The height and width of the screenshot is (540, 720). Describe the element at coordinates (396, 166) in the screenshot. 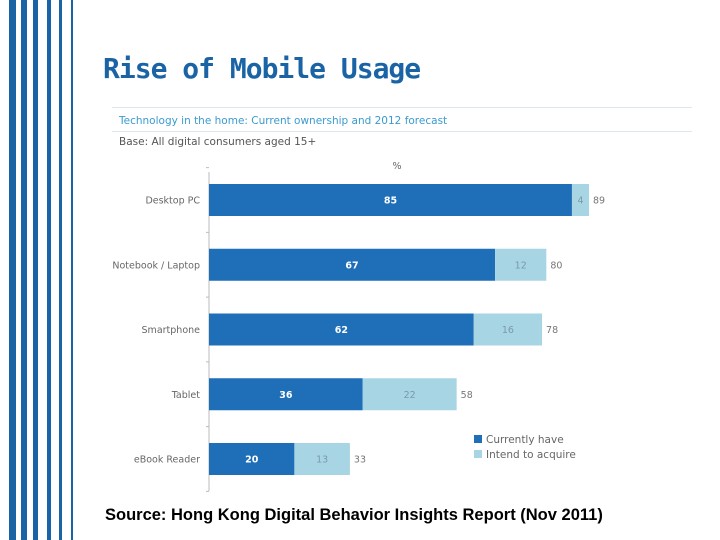

I see `unit-label: %` at that location.